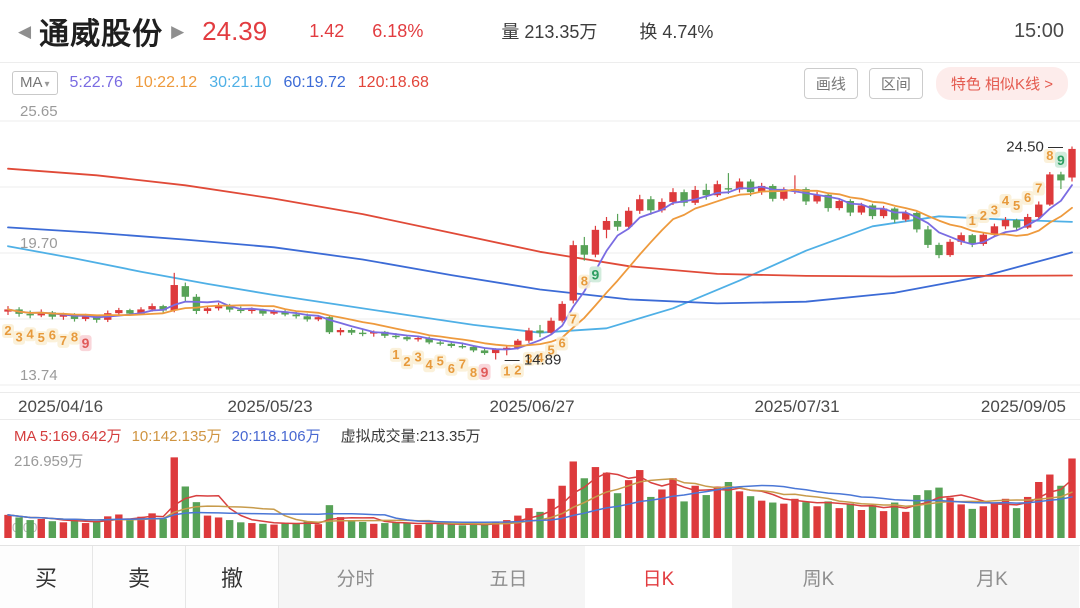  What do you see at coordinates (818, 577) in the screenshot?
I see `tab-weekly-k: 周K` at bounding box center [818, 577].